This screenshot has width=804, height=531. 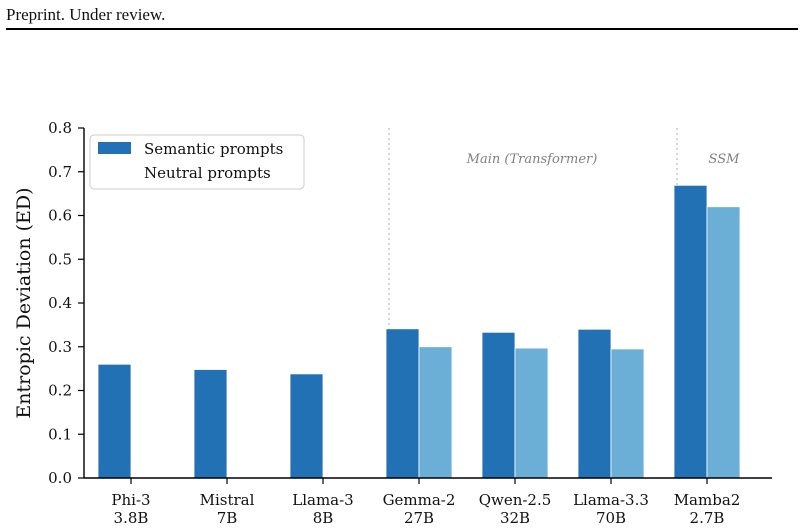 What do you see at coordinates (419, 500) in the screenshot?
I see `x-tick-label: Gemma-2` at bounding box center [419, 500].